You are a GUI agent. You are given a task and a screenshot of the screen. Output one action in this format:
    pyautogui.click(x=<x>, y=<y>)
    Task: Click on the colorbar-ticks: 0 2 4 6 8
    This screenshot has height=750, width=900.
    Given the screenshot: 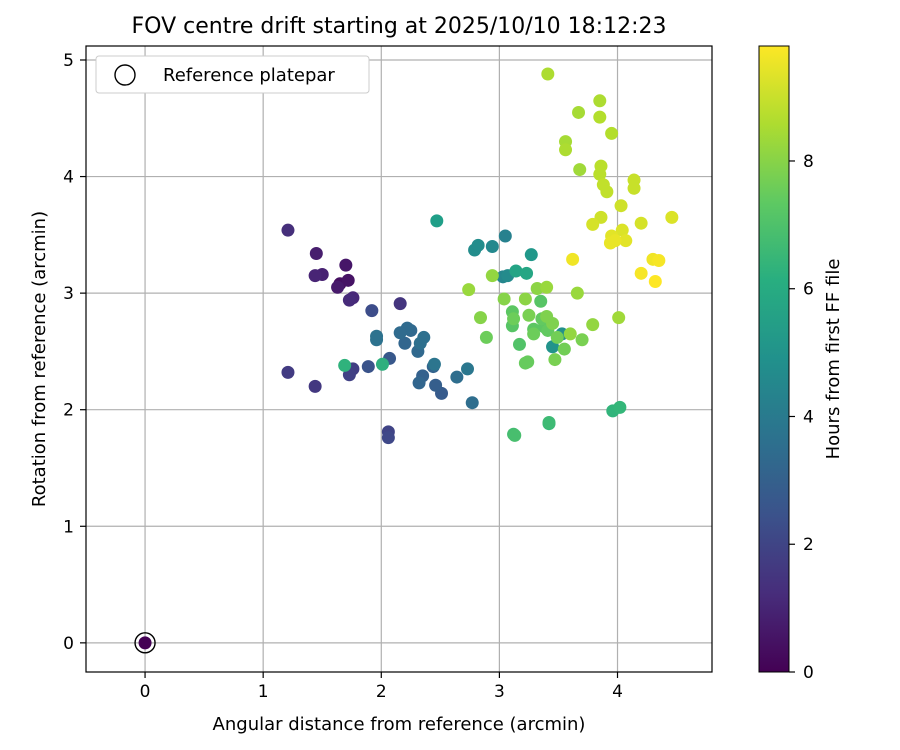 What is the action you would take?
    pyautogui.click(x=801, y=417)
    